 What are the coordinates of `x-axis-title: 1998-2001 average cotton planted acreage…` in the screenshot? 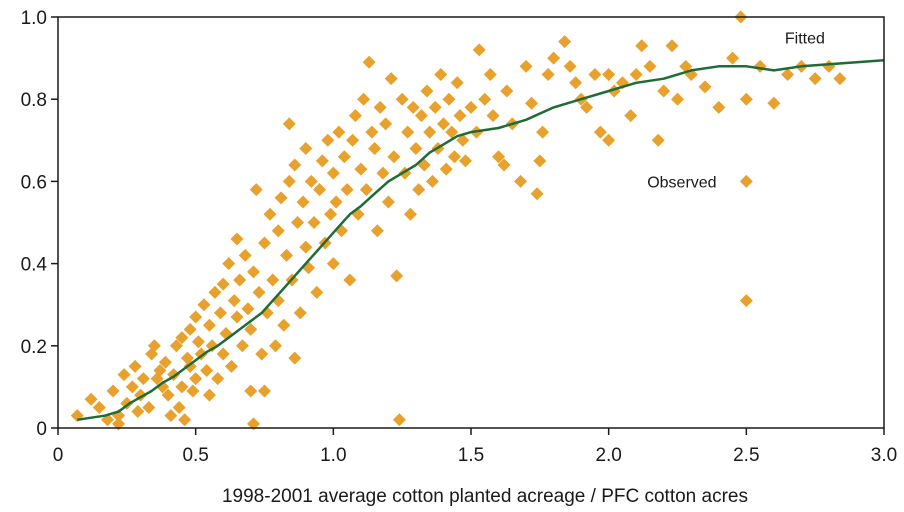 It's located at (485, 496).